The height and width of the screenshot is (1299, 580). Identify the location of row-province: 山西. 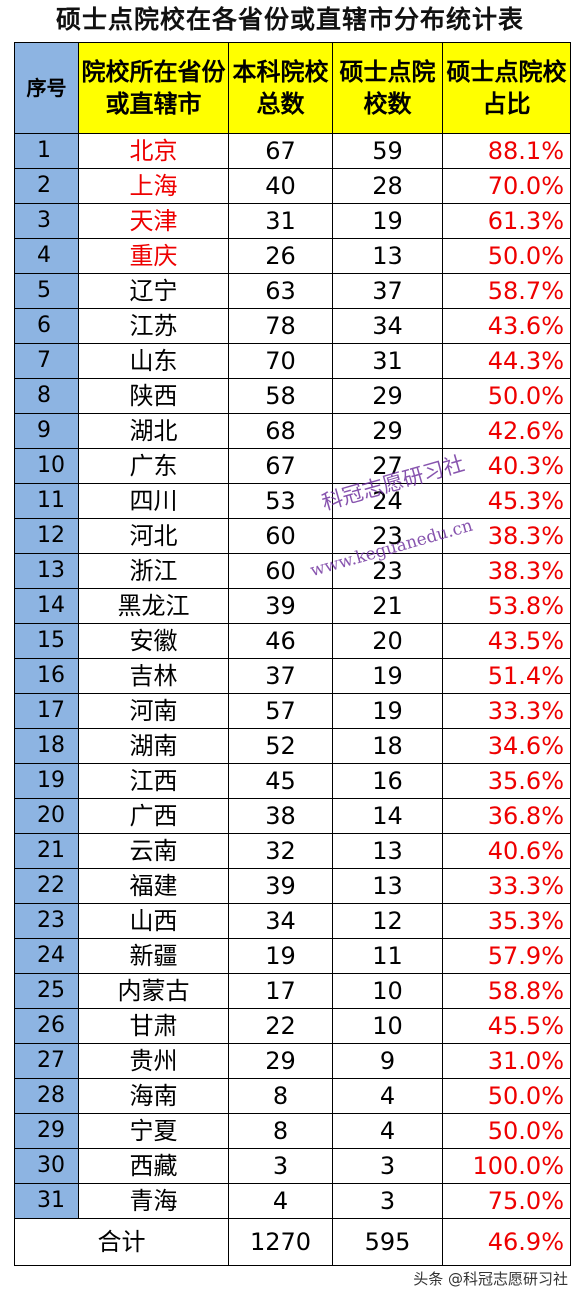
(153, 921).